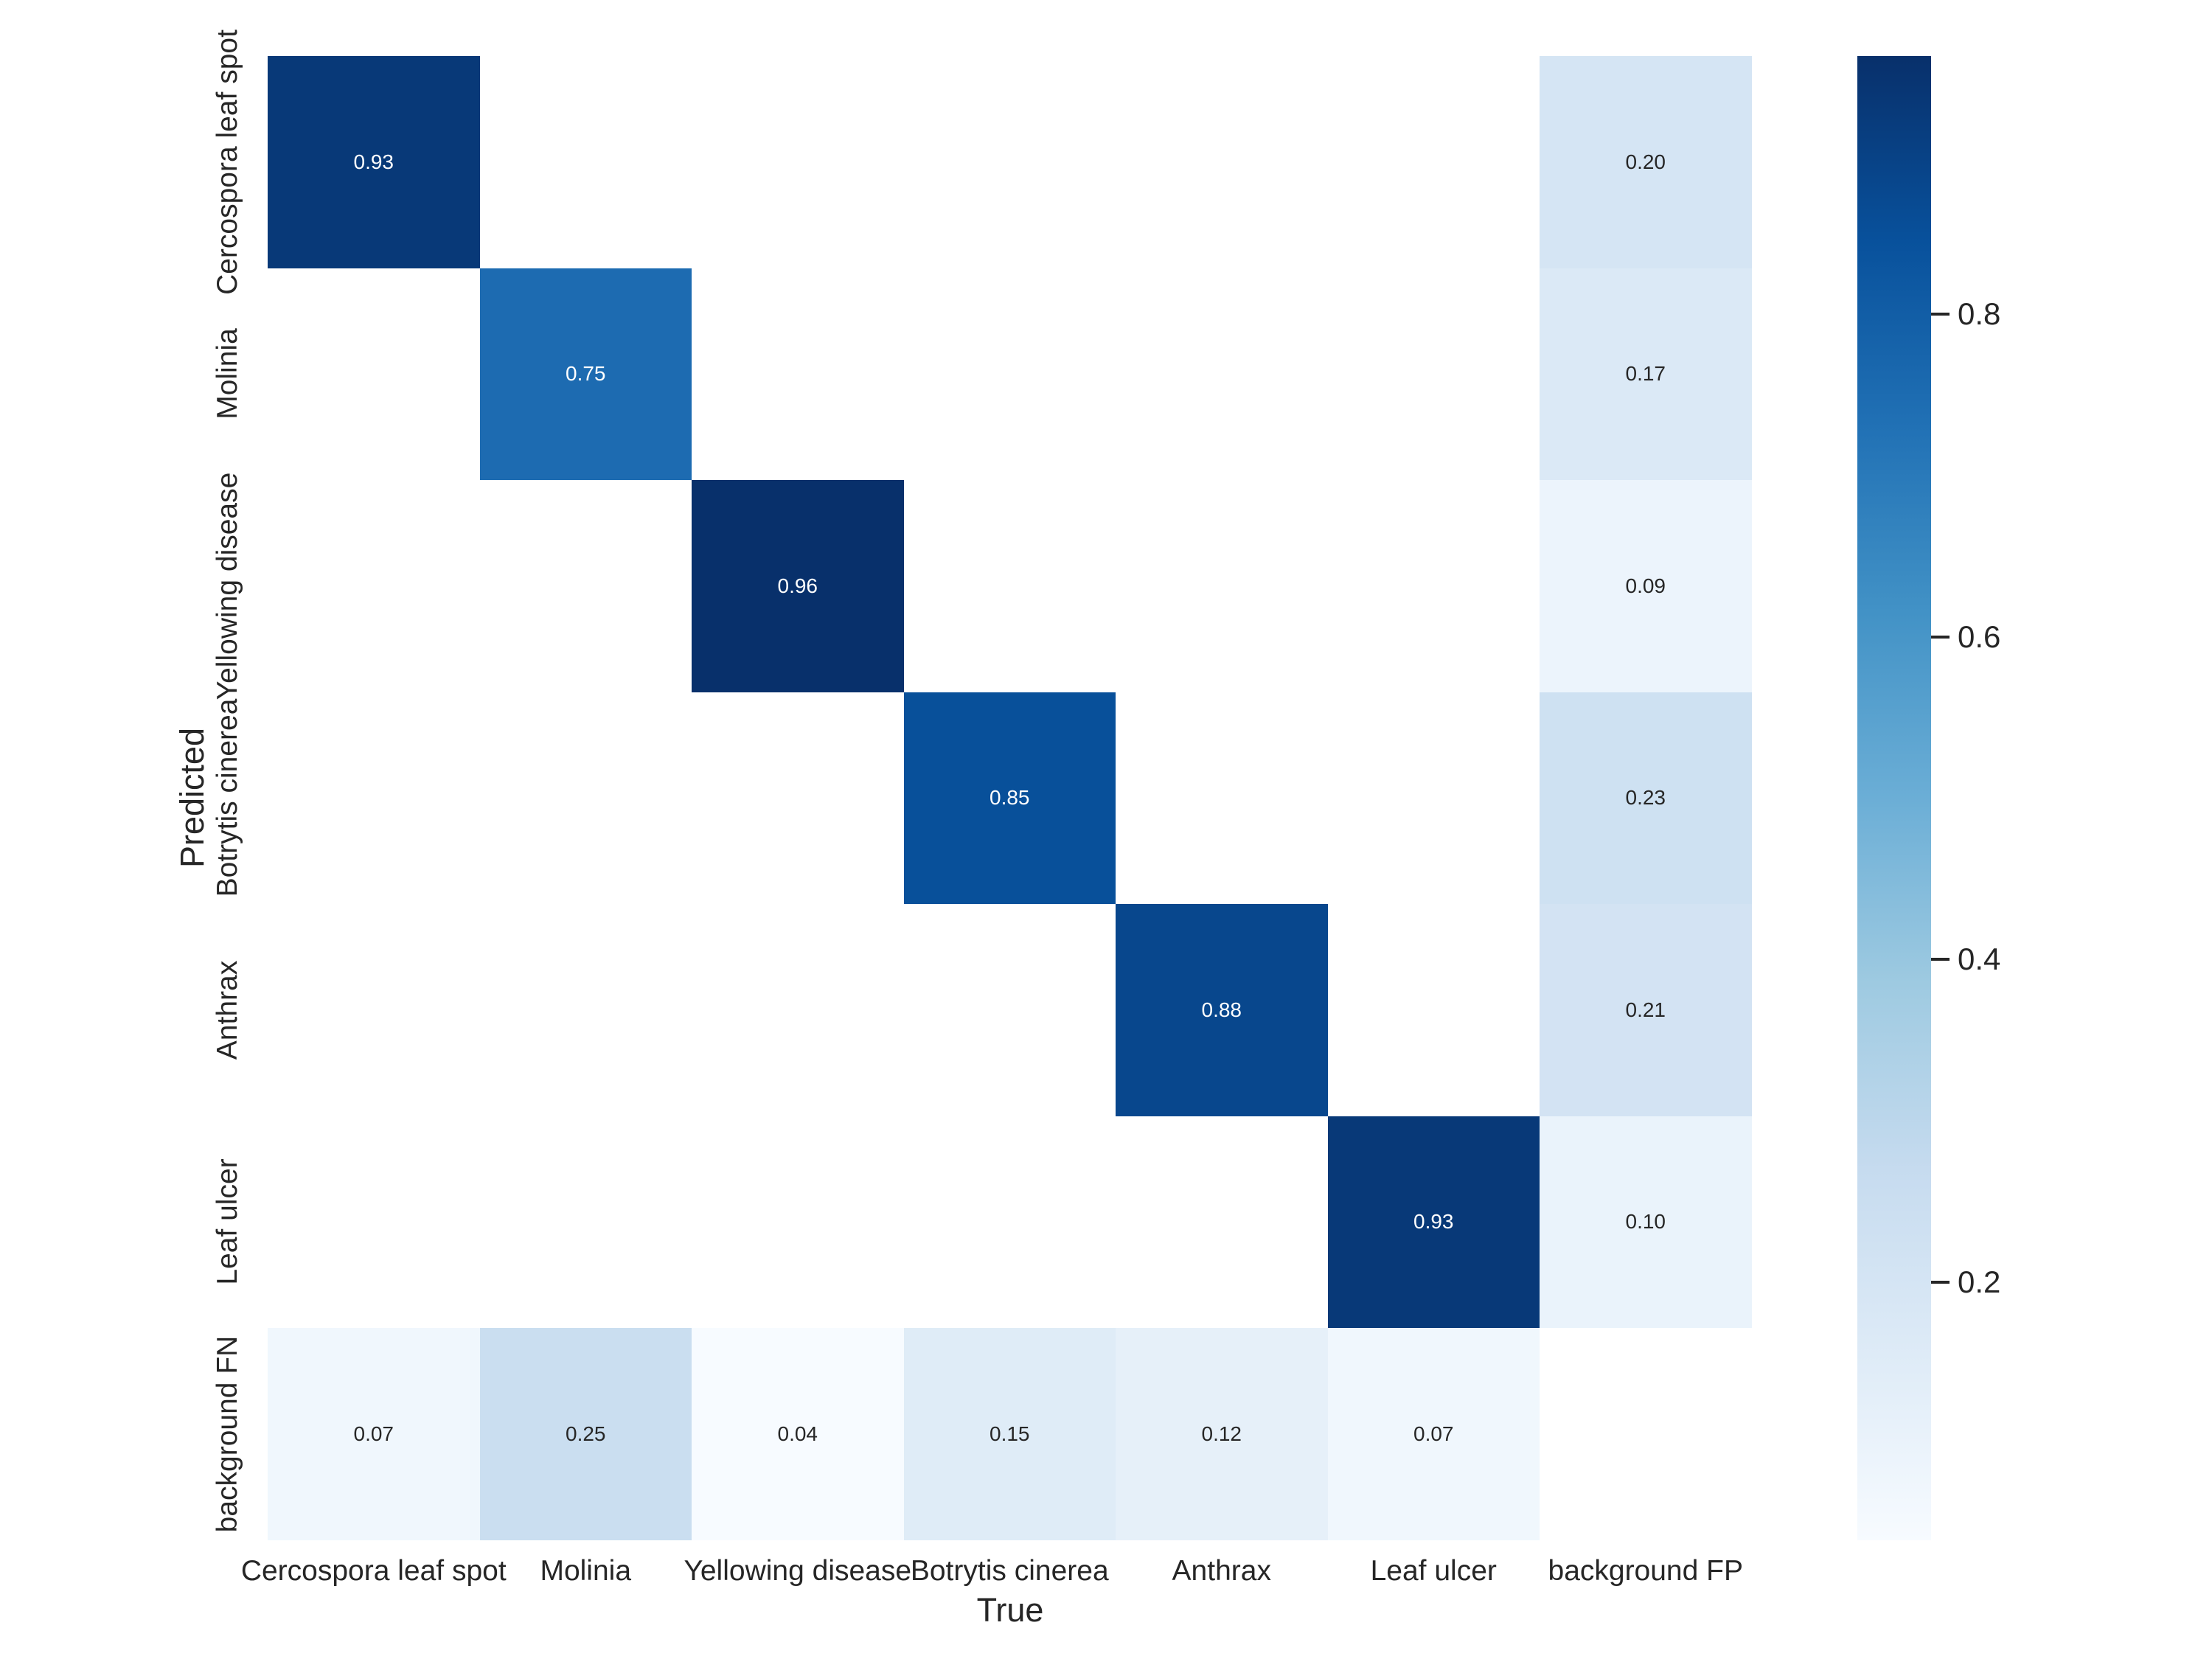 This screenshot has width=2212, height=1659. I want to click on cell-value: 0.20, so click(1645, 161).